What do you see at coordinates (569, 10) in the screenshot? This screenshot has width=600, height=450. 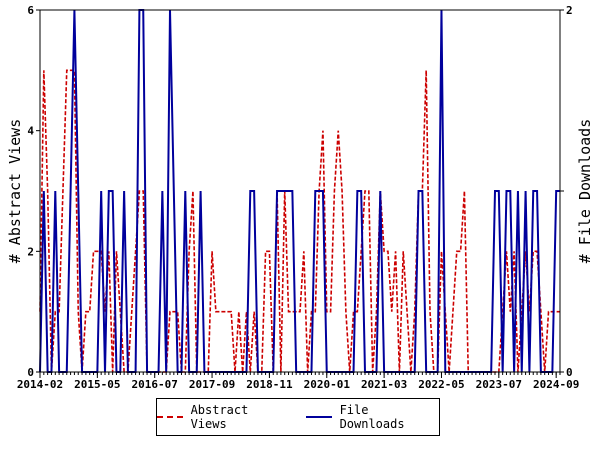 I see `y-tick-label-right: 2` at bounding box center [569, 10].